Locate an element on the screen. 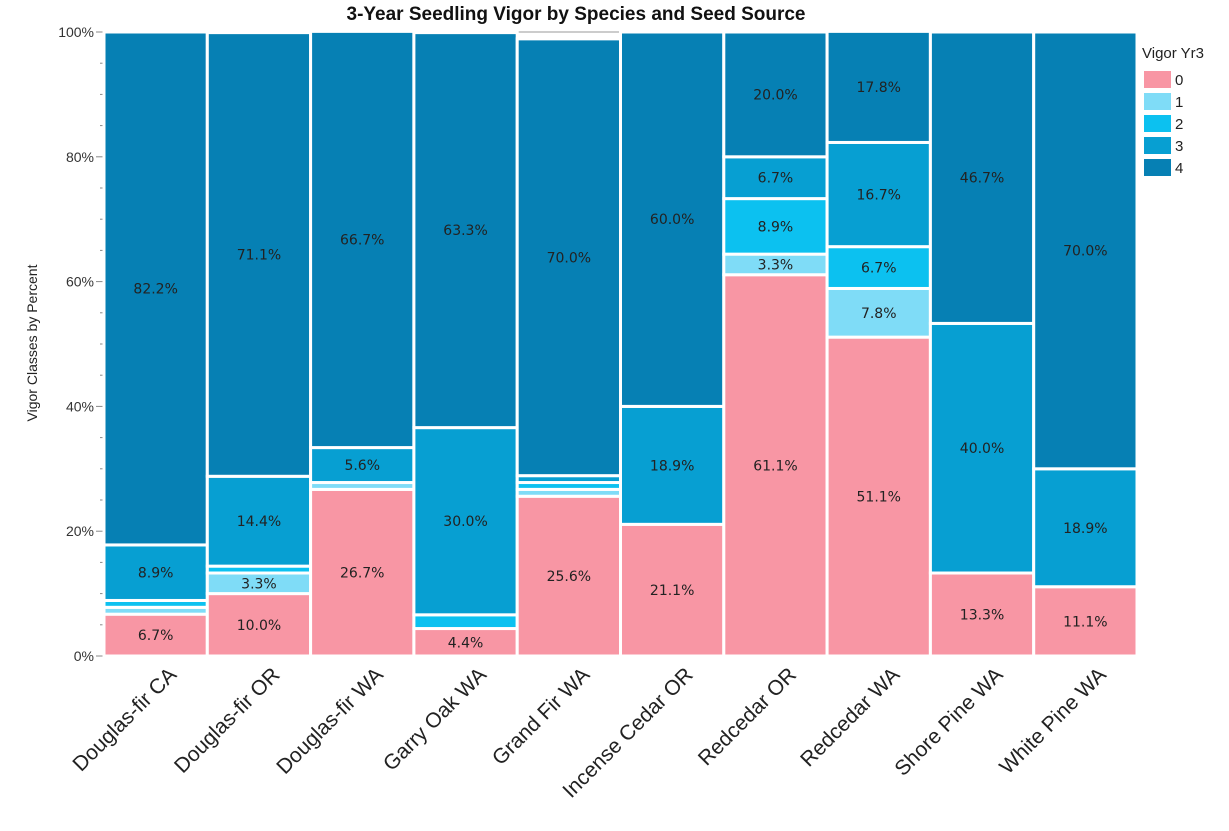 The image size is (1229, 831). bar-column: 25.6% 70.0% is located at coordinates (569, 347).